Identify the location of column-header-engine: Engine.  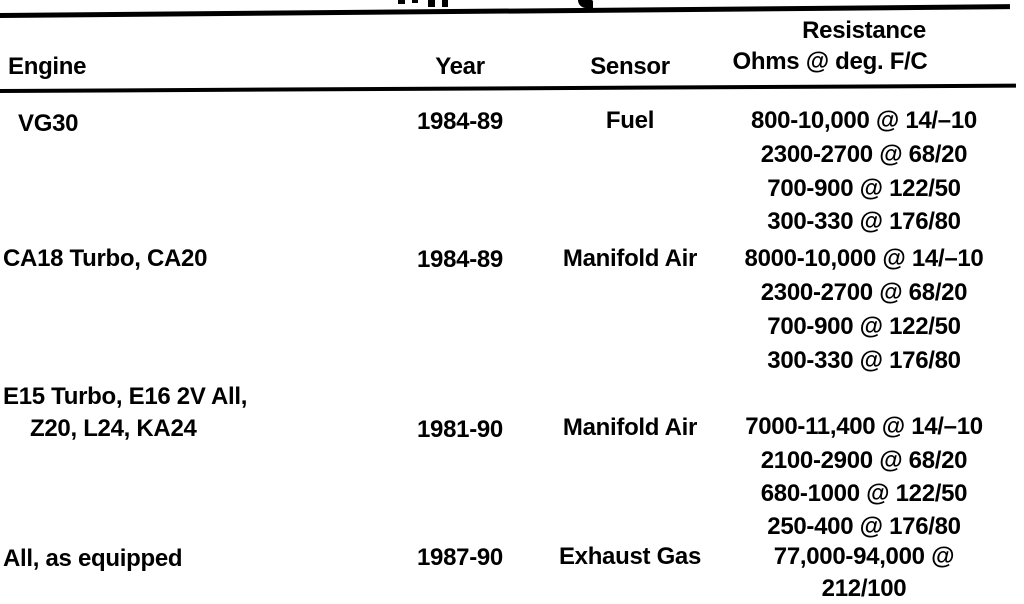
(47, 66).